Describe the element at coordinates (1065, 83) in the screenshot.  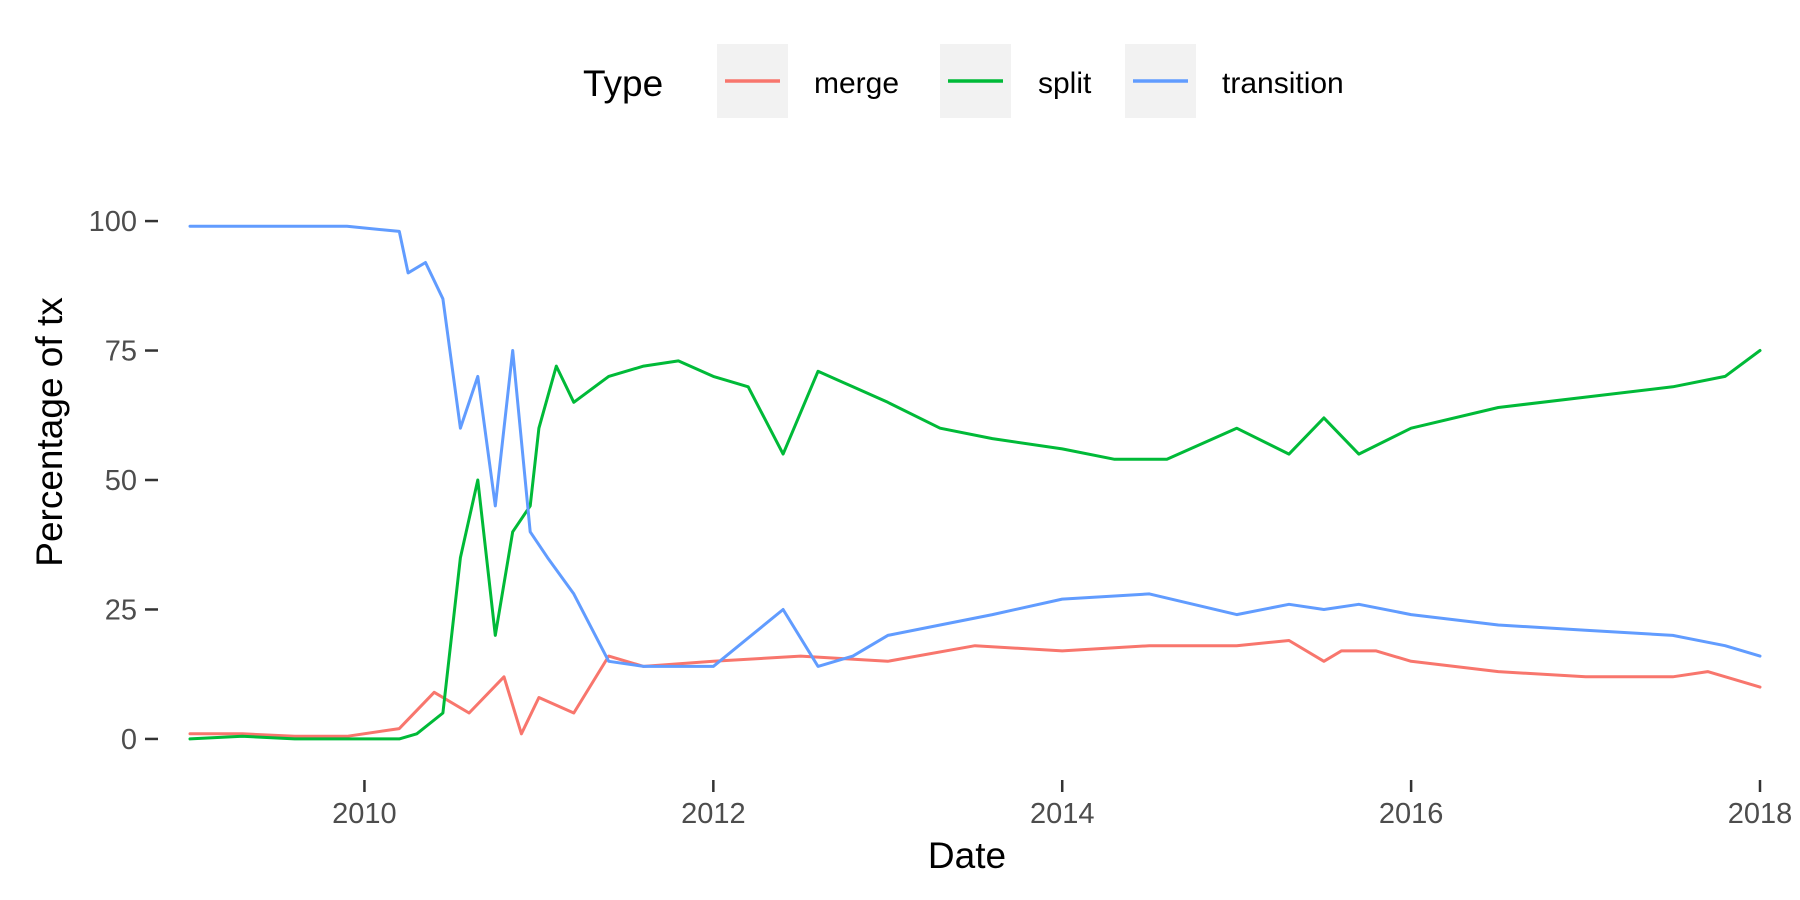
I see `legend-label-split: split` at that location.